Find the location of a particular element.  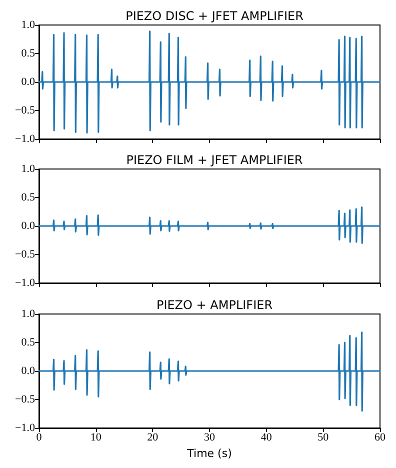

x-tick-label: 30 is located at coordinates (210, 438).